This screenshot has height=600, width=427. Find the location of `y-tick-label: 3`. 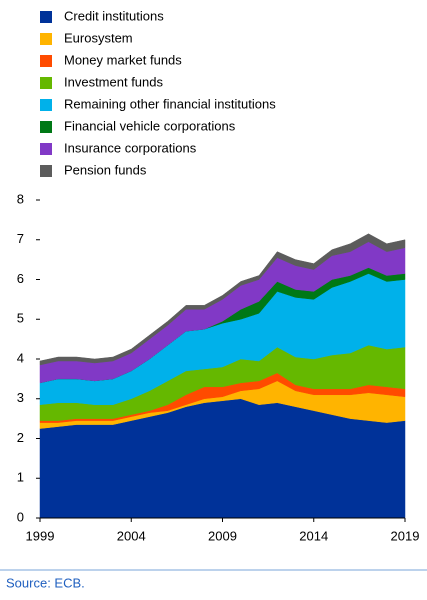

y-tick-label: 3 is located at coordinates (20, 397).